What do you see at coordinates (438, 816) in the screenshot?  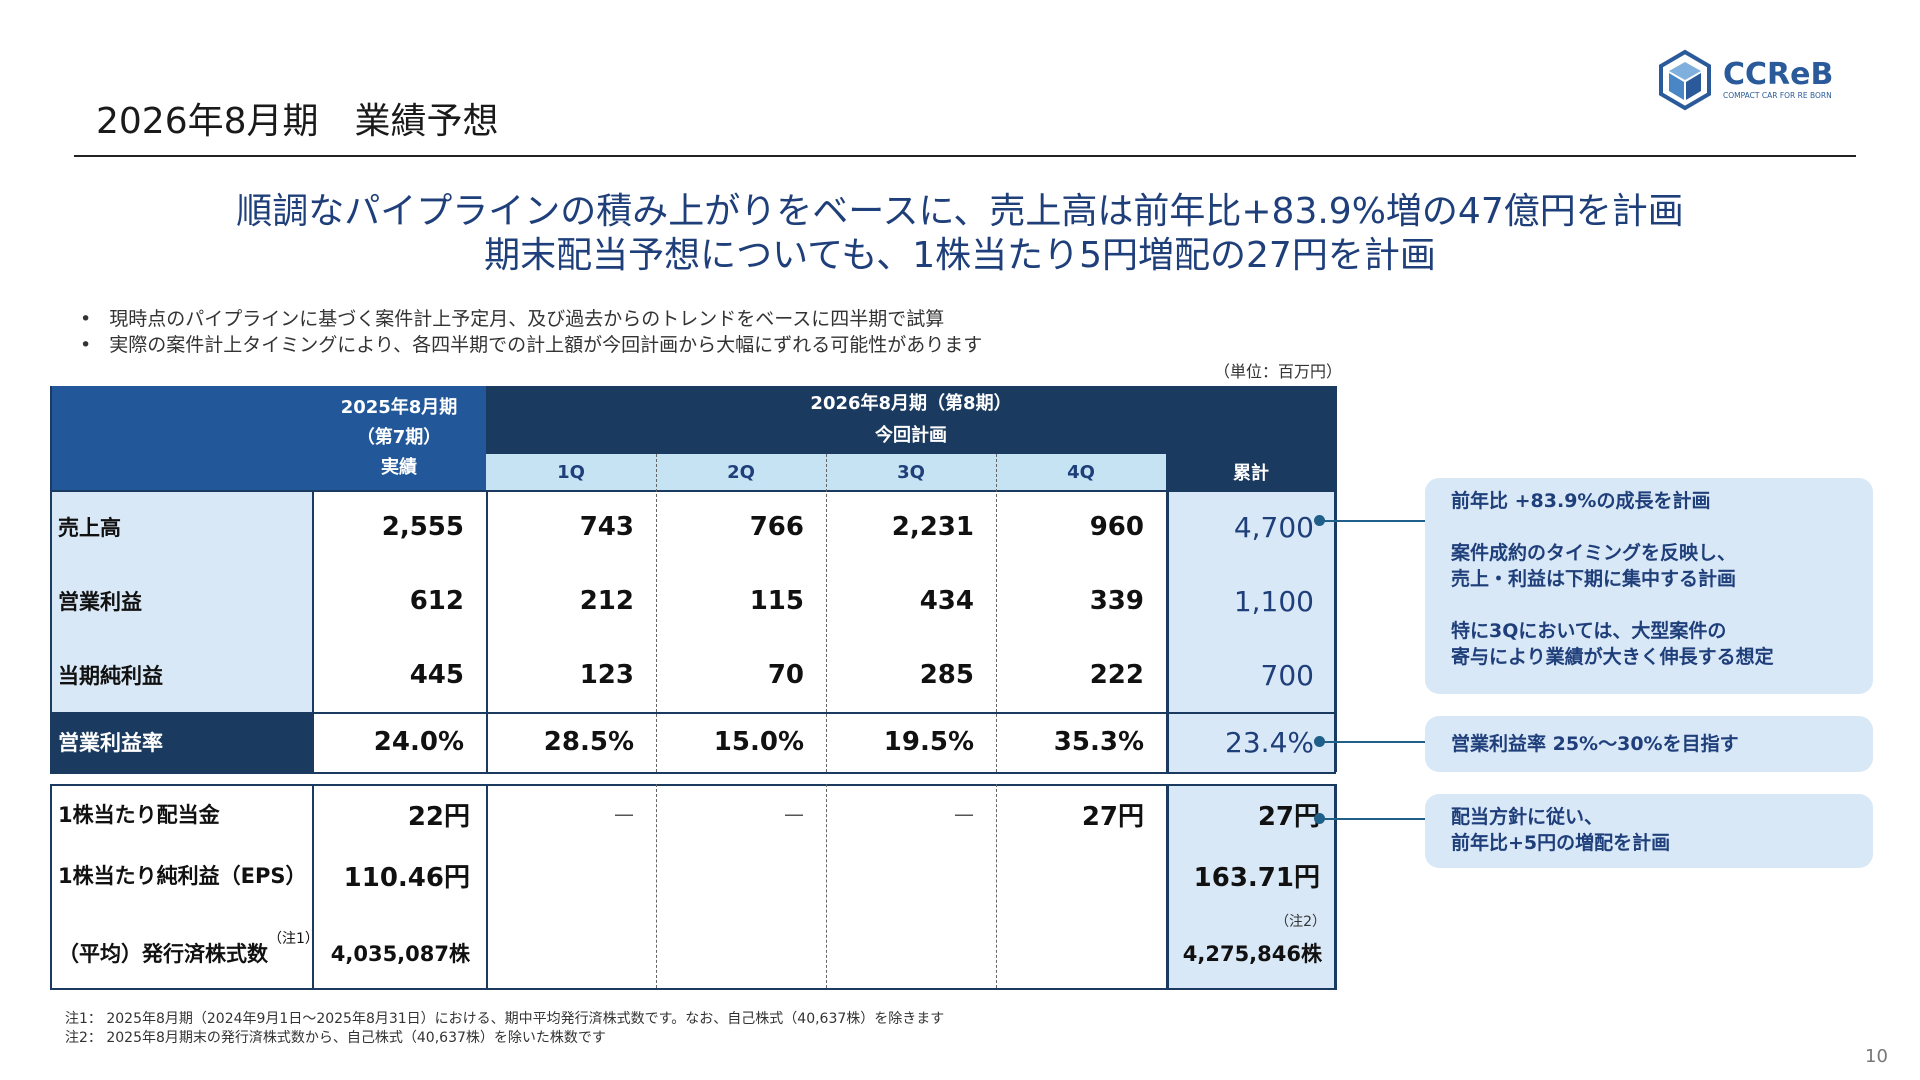 I see `dividend-prev: 22円` at bounding box center [438, 816].